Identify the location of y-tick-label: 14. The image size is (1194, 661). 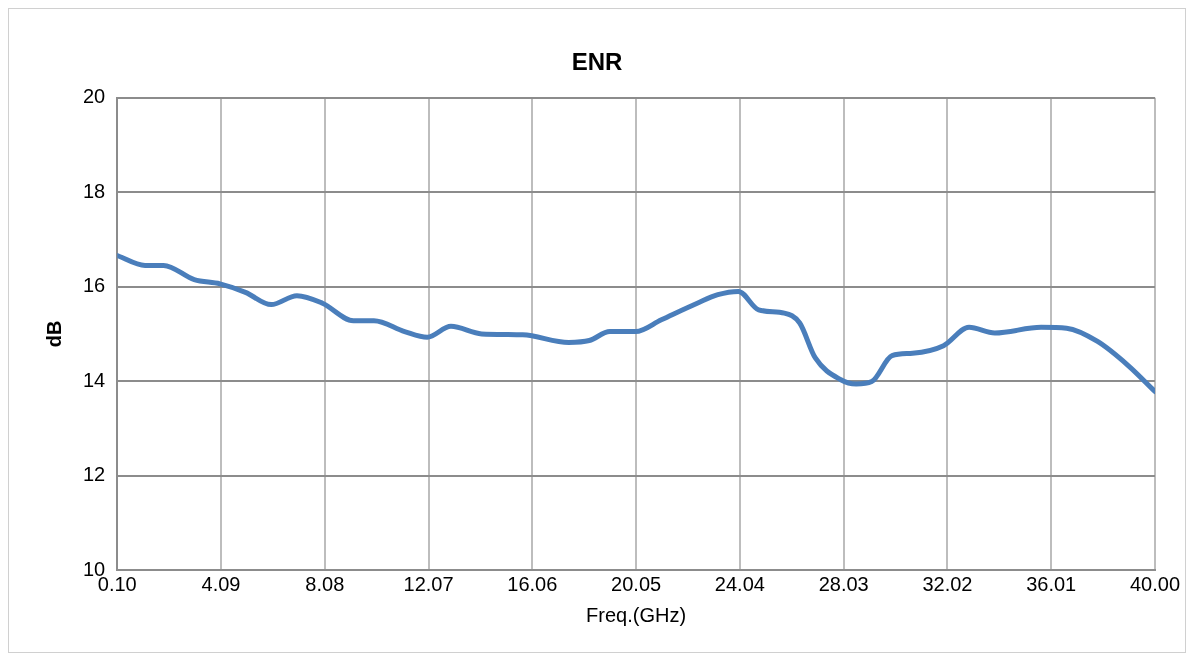
(94, 379).